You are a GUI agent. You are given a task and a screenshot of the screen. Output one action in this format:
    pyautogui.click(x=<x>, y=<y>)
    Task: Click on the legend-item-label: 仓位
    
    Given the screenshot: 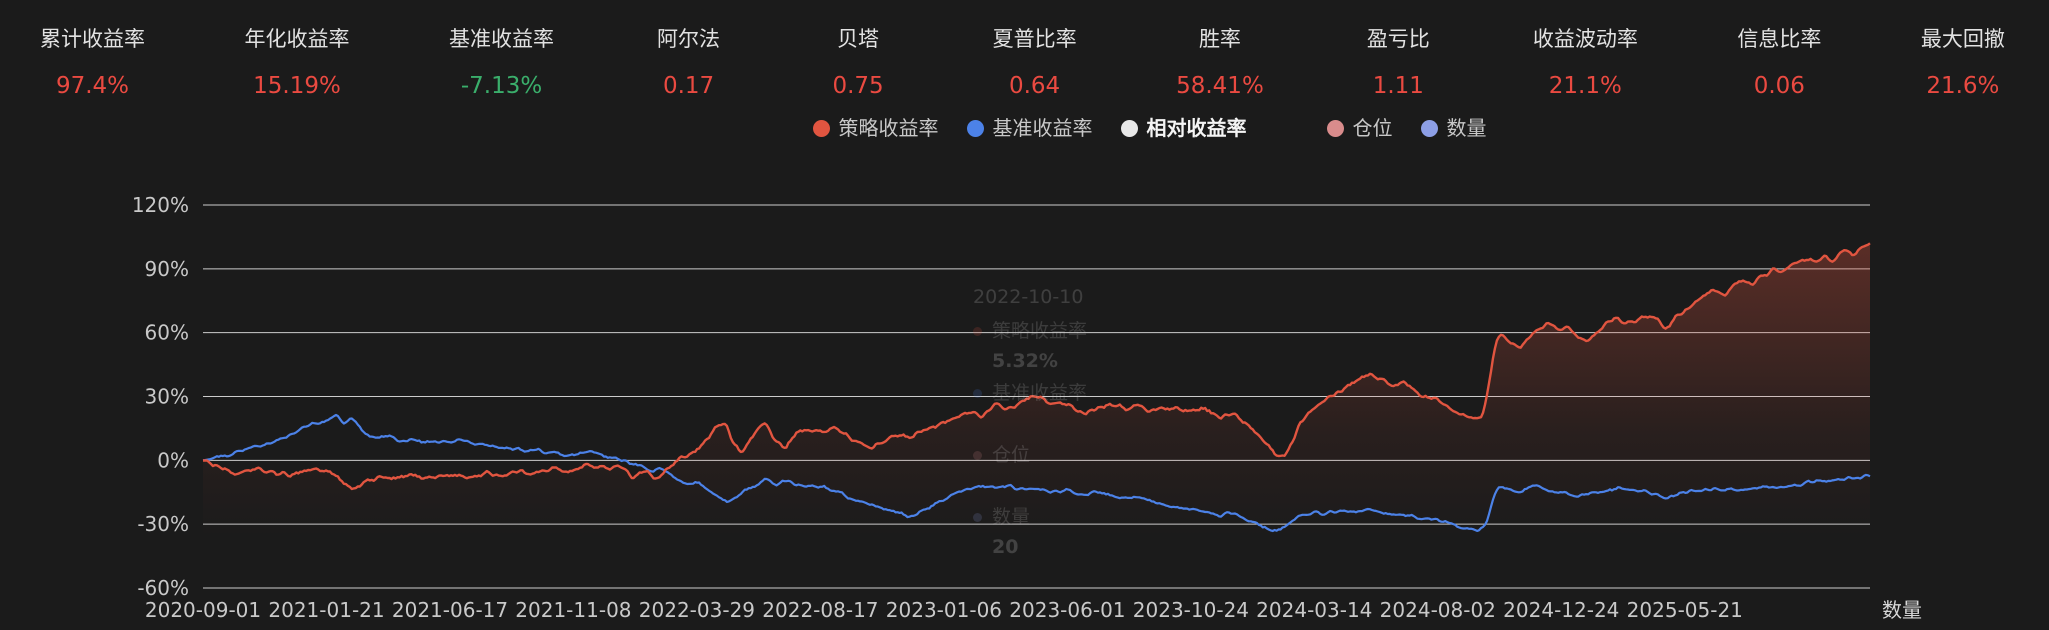 What is the action you would take?
    pyautogui.click(x=1372, y=128)
    